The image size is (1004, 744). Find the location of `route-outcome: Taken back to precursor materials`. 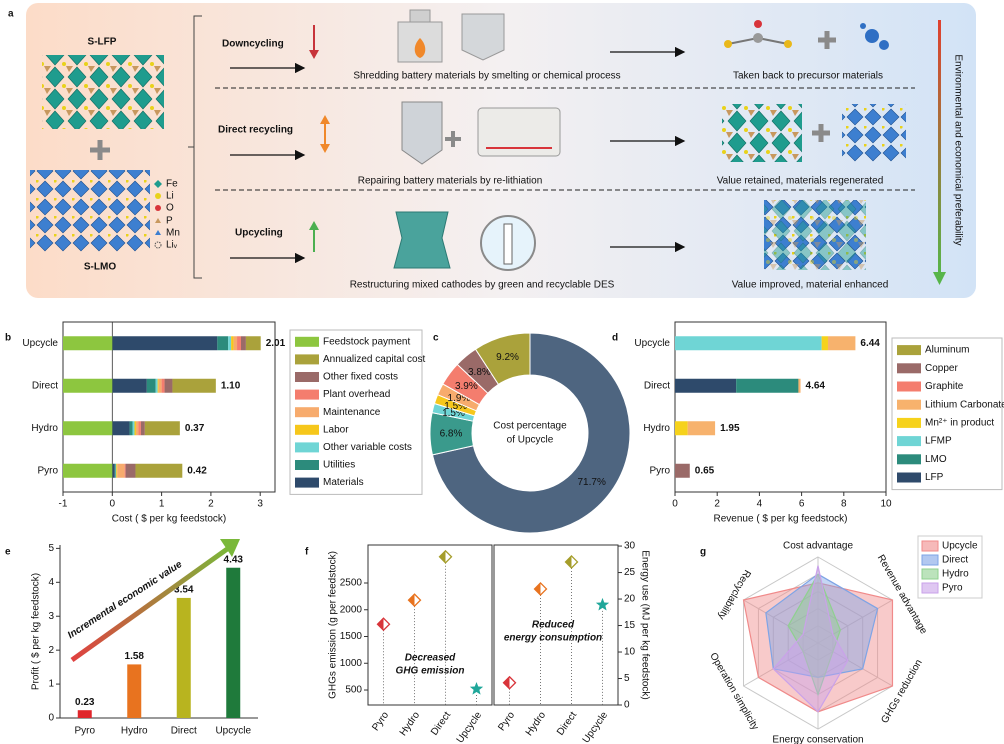

route-outcome: Taken back to precursor materials is located at coordinates (808, 76).